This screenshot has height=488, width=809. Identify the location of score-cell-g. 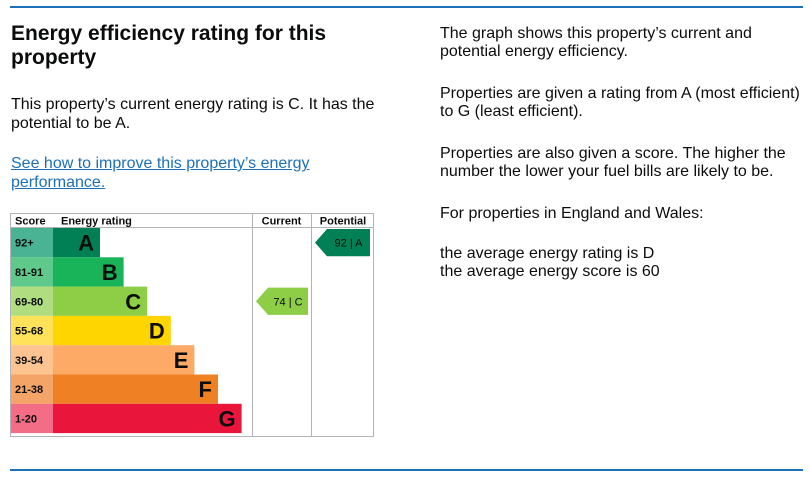
(32, 418).